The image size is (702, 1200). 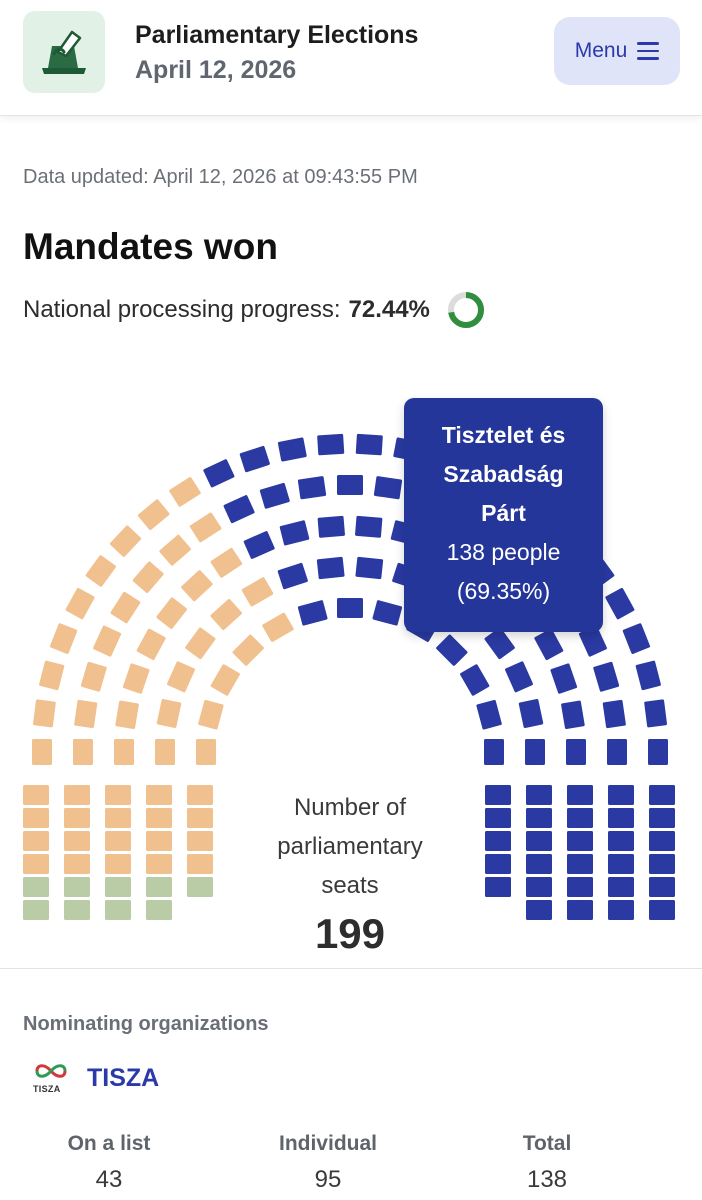 I want to click on menu-button: Menu, so click(x=617, y=51).